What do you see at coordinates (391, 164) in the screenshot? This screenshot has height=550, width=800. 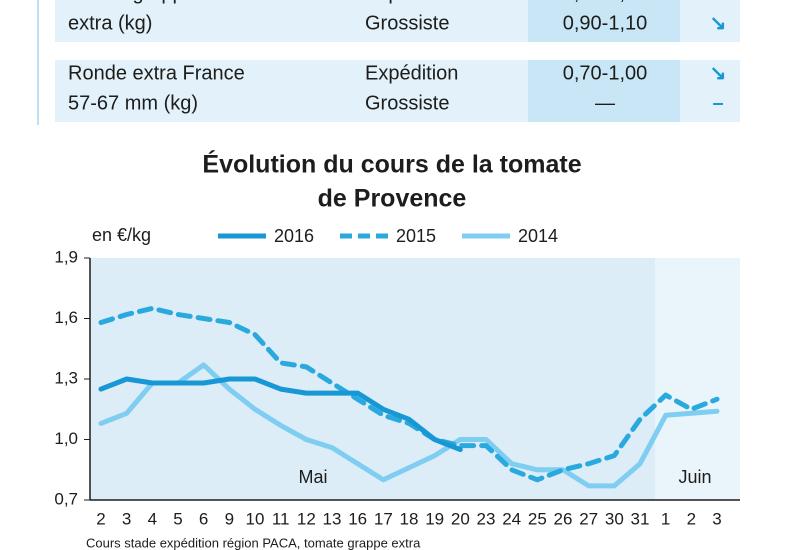 I see `chart-title: Évolution du cours de la tomate` at bounding box center [391, 164].